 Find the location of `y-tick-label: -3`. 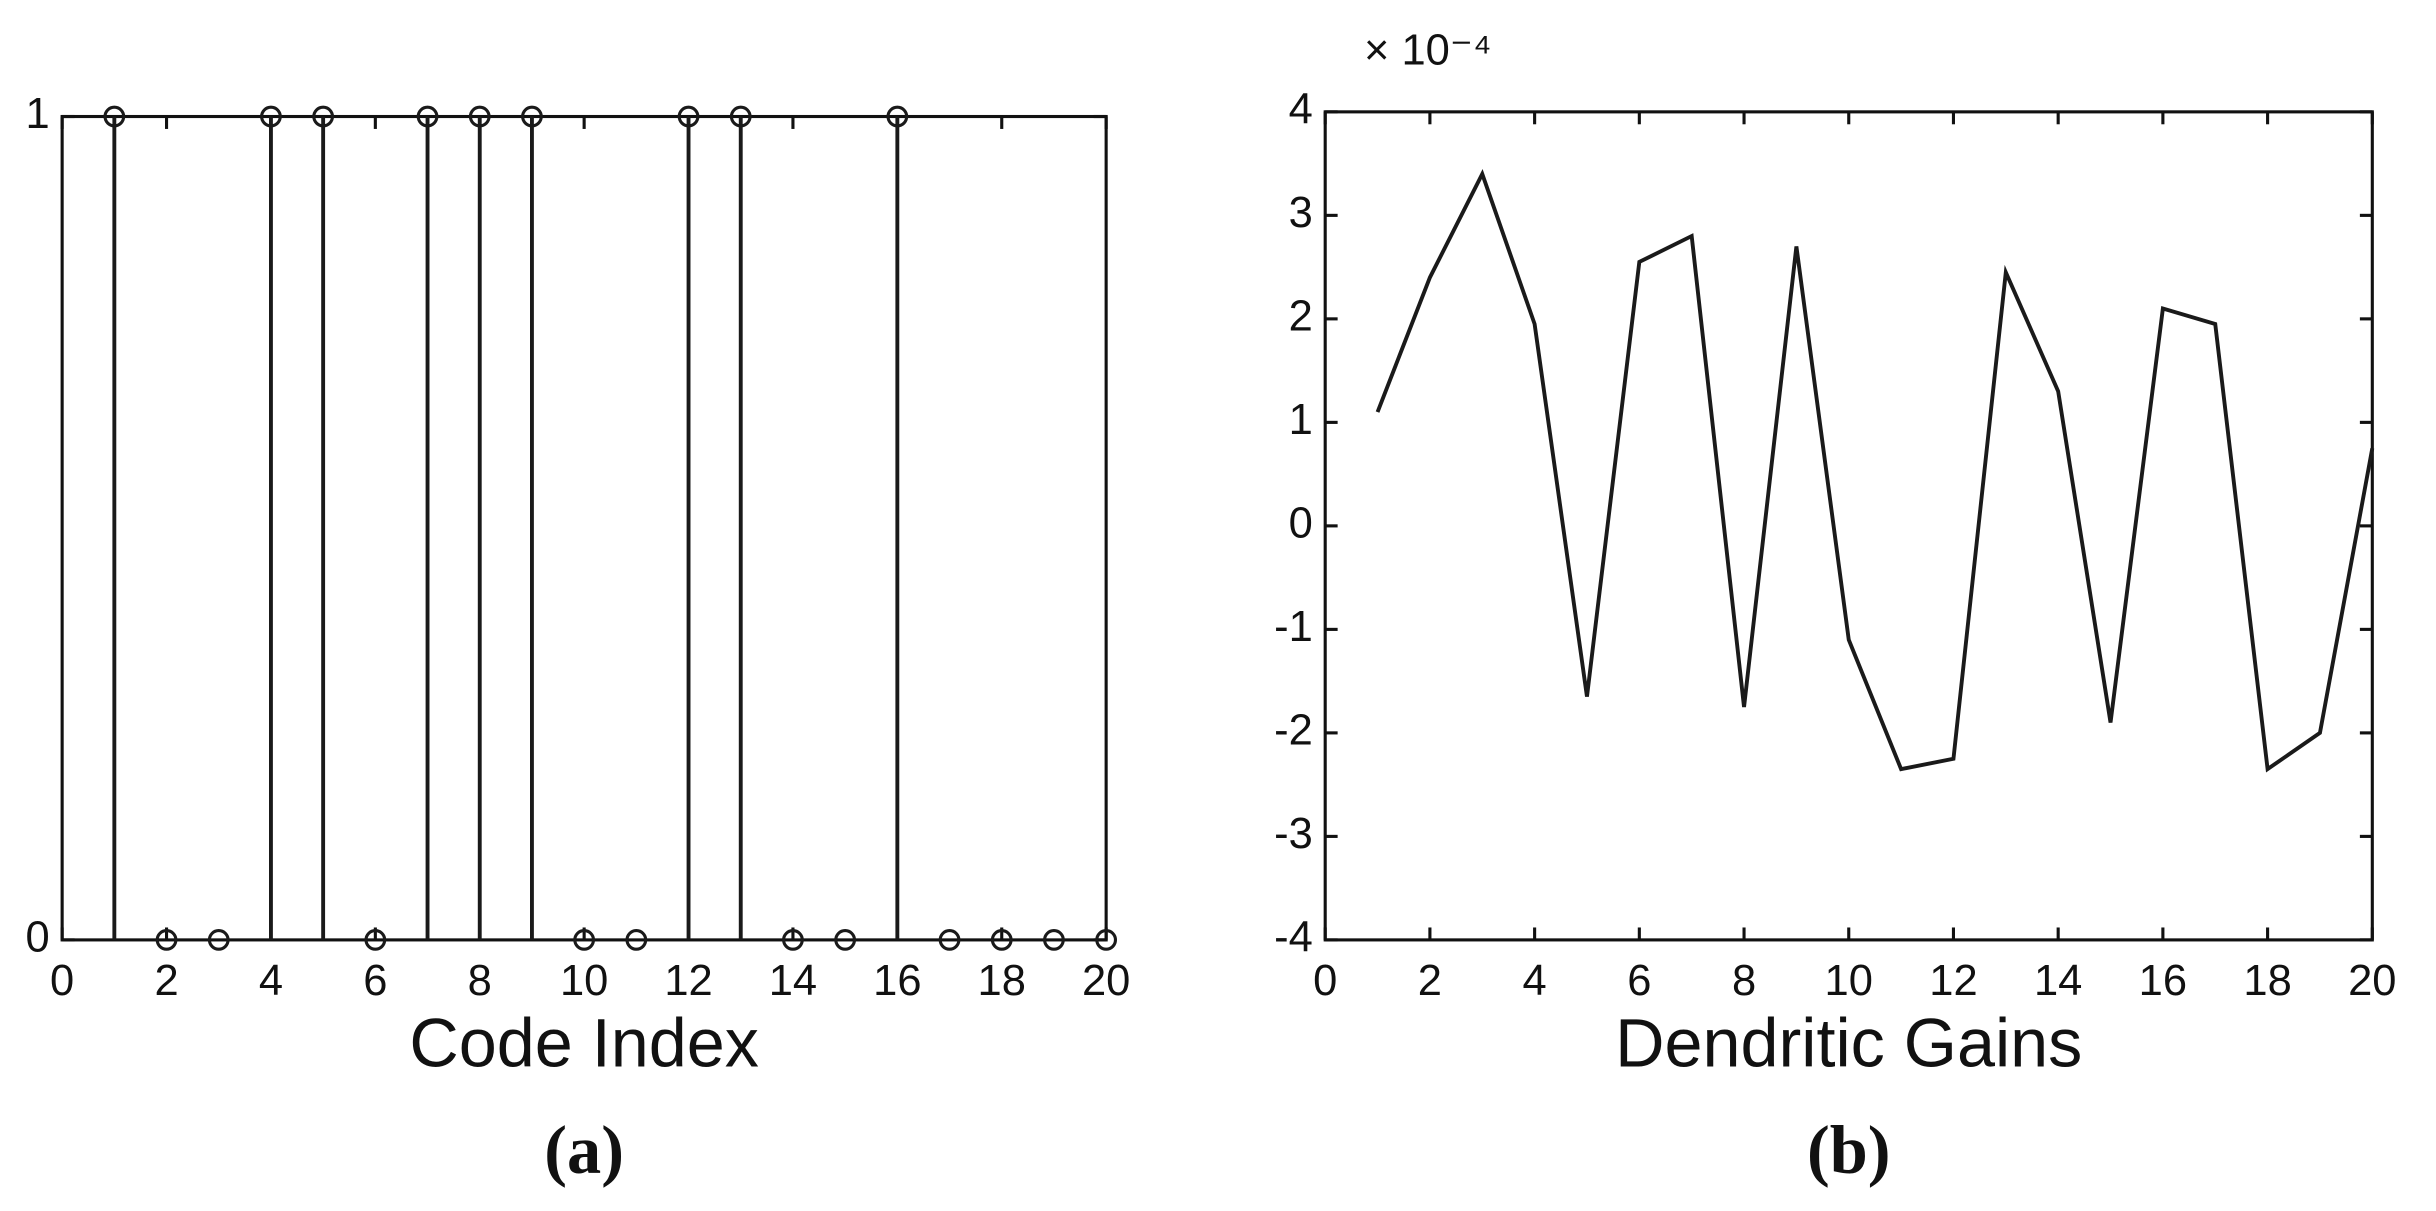

y-tick-label: -3 is located at coordinates (1293, 834).